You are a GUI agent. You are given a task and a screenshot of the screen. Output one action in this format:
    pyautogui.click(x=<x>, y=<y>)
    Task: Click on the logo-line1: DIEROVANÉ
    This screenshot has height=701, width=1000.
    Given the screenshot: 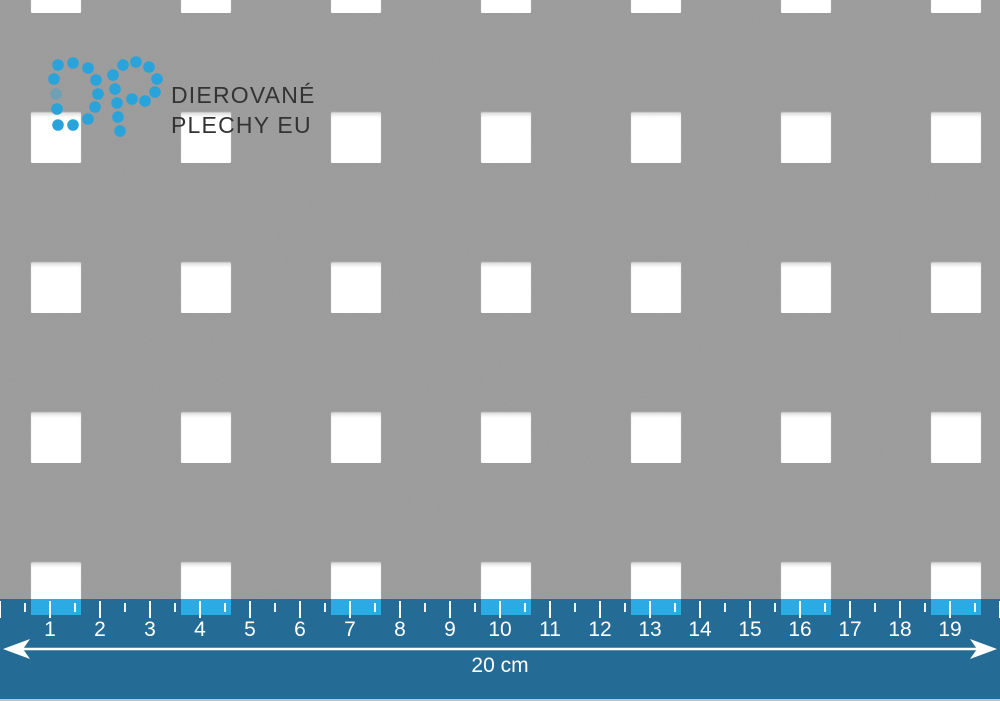 What is the action you would take?
    pyautogui.click(x=243, y=95)
    